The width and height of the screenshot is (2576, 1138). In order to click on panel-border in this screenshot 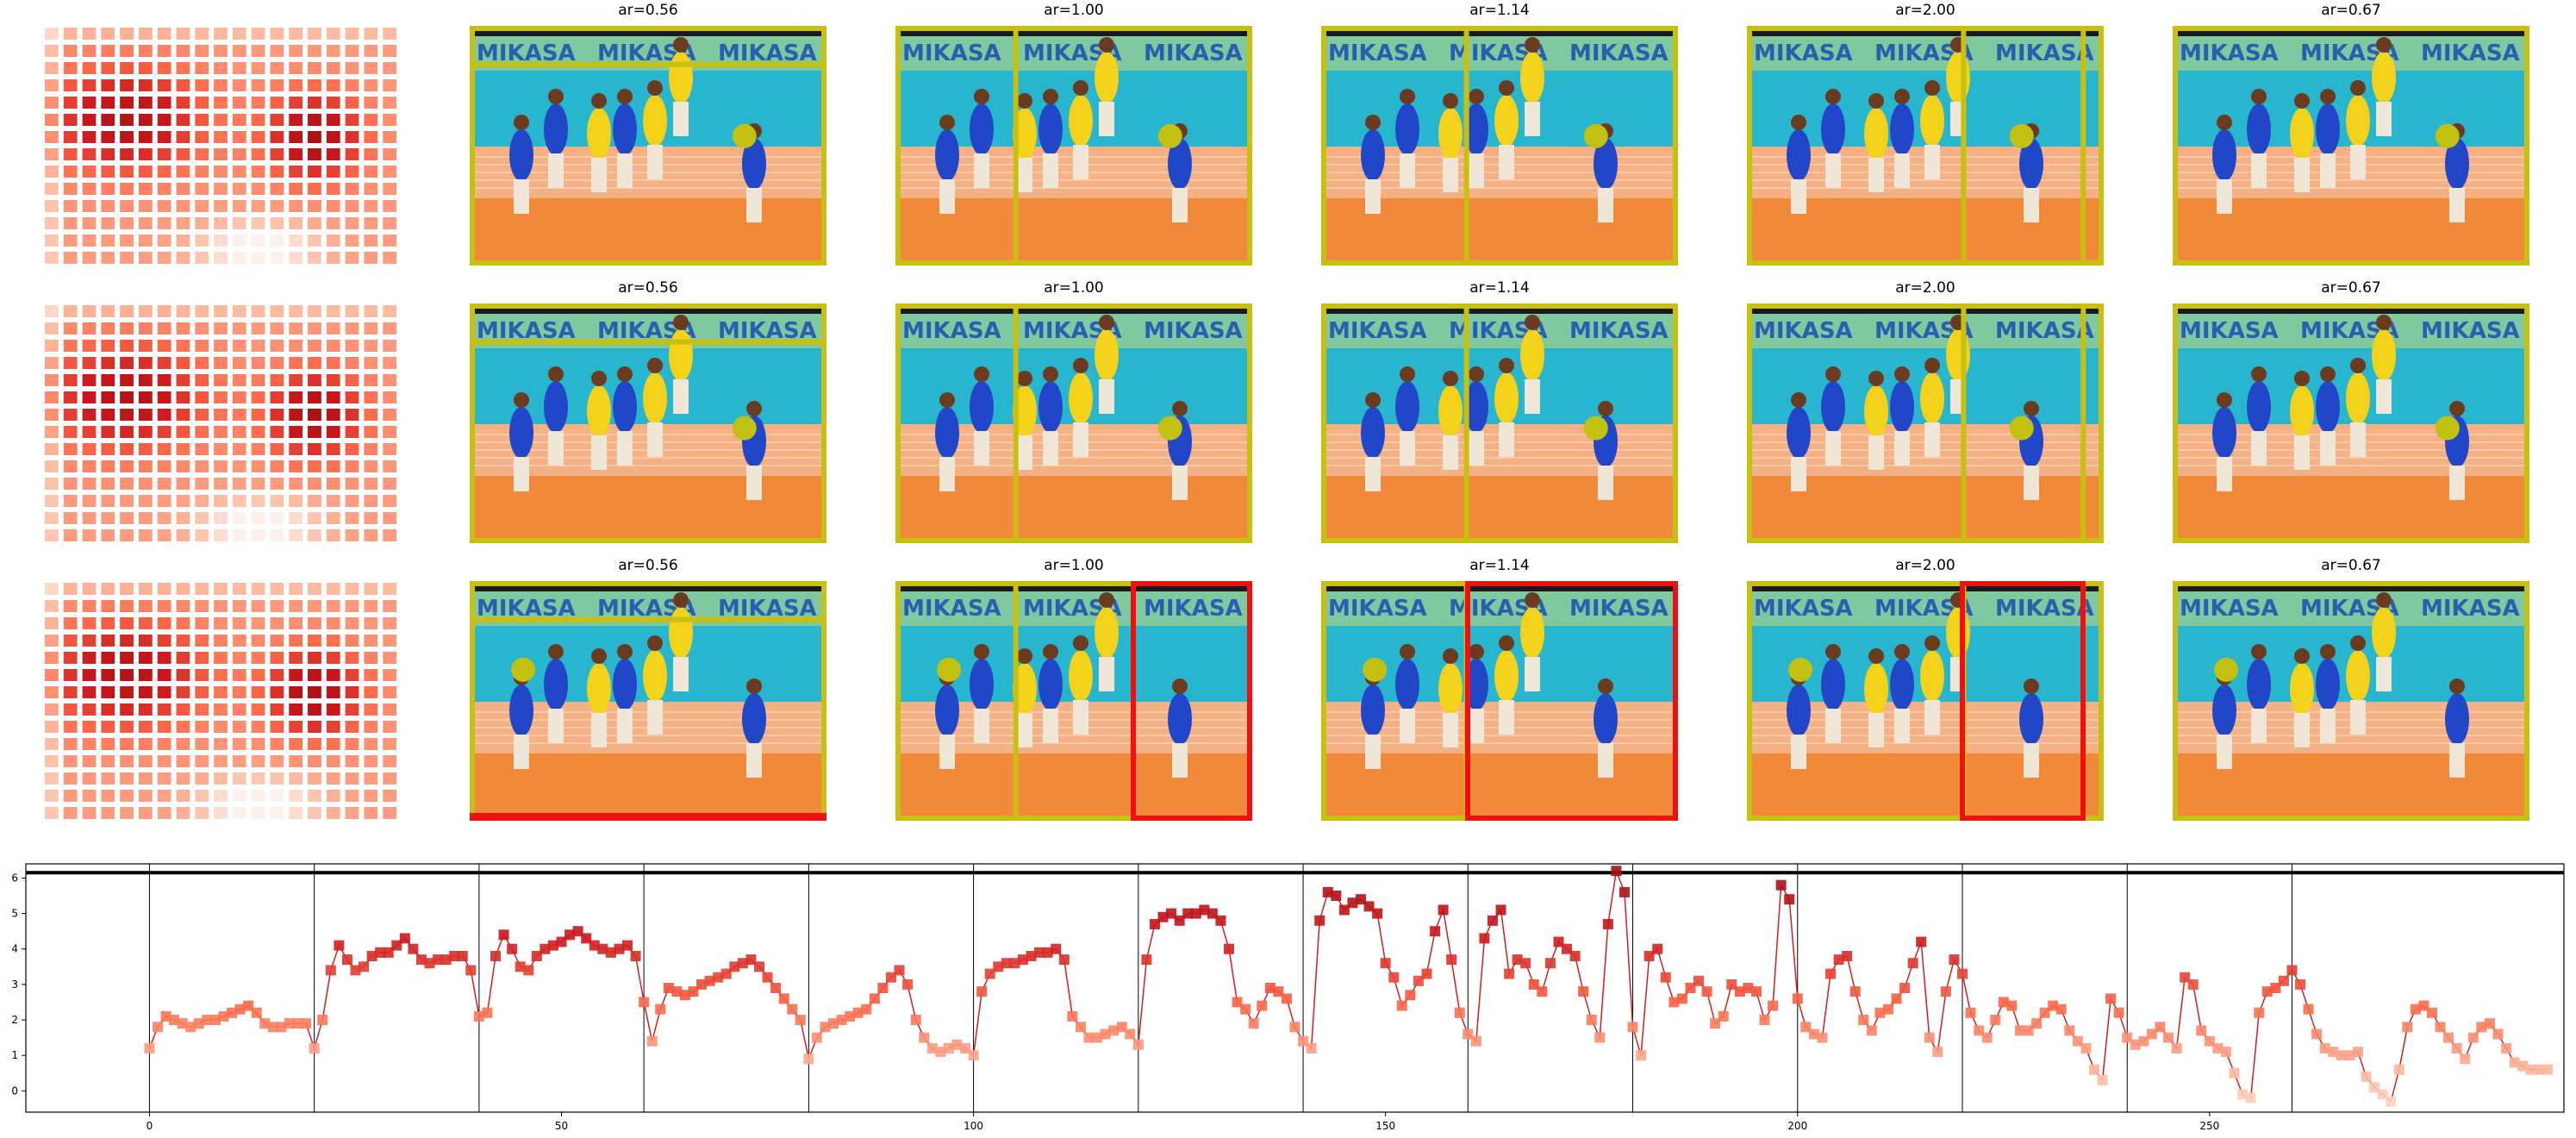, I will do `click(1499, 701)`.